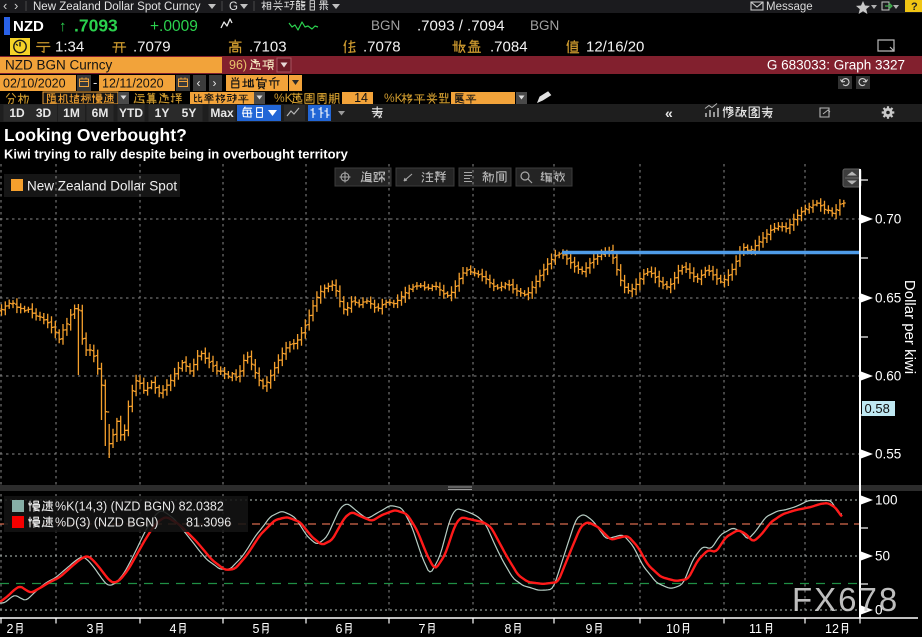 This screenshot has width=922, height=637. I want to click on svg-text: FX678, so click(845, 599).